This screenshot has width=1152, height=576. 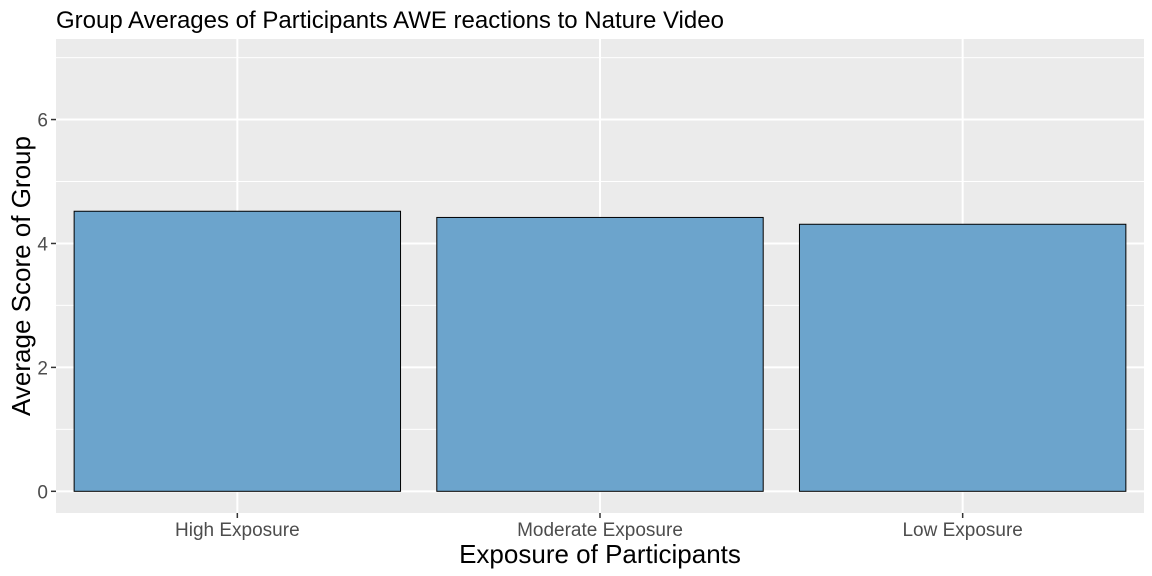 What do you see at coordinates (600, 530) in the screenshot?
I see `x-tick-label: Moderate Exposure` at bounding box center [600, 530].